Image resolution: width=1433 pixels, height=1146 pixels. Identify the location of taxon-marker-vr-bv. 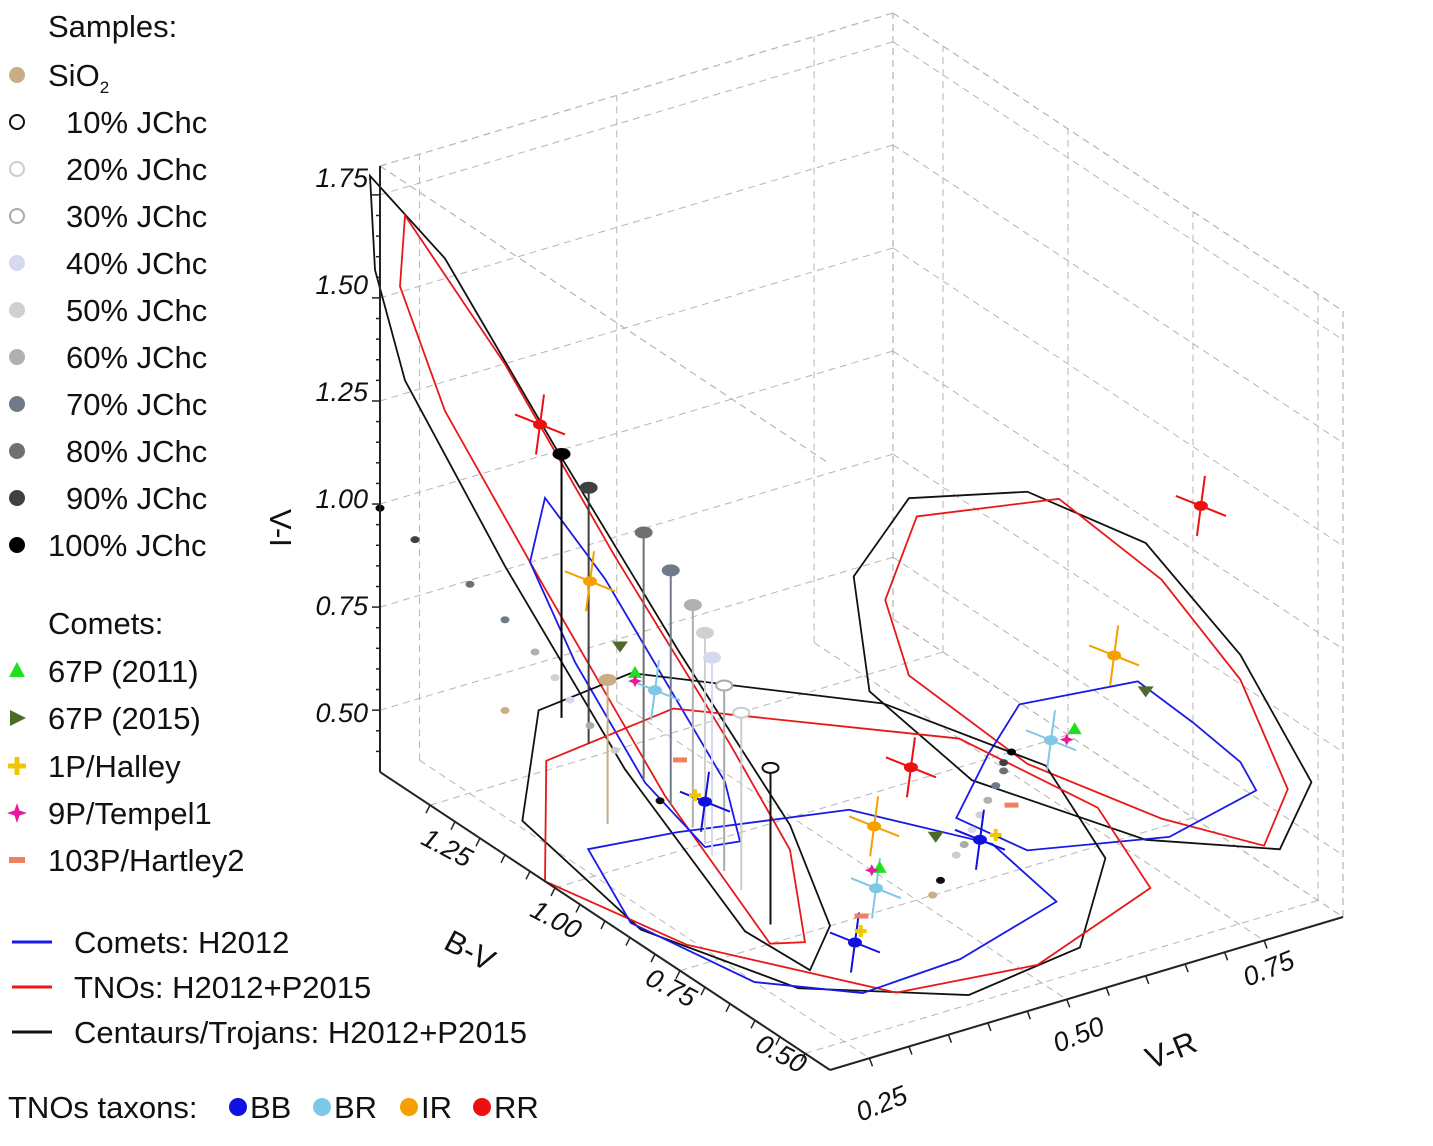
(855, 942).